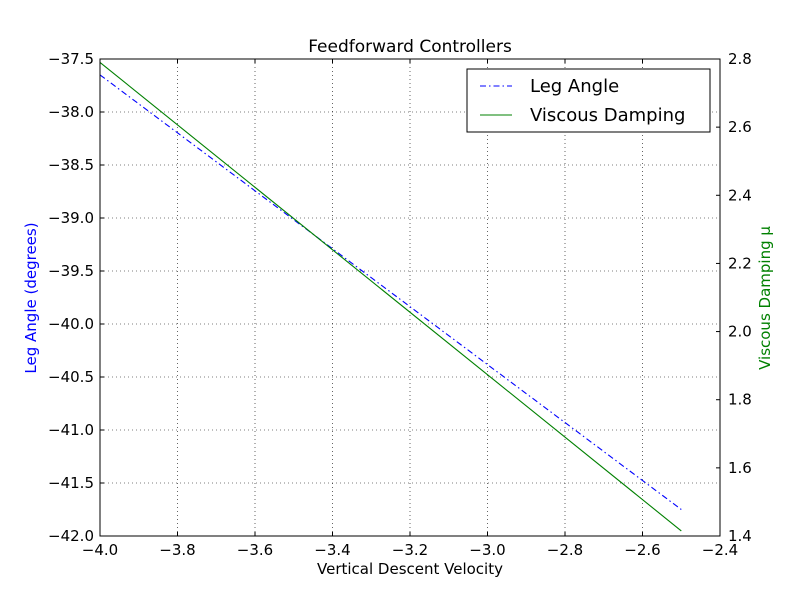 This screenshot has height=597, width=800. What do you see at coordinates (740, 59) in the screenshot?
I see `y-right-tick-label: 2.8` at bounding box center [740, 59].